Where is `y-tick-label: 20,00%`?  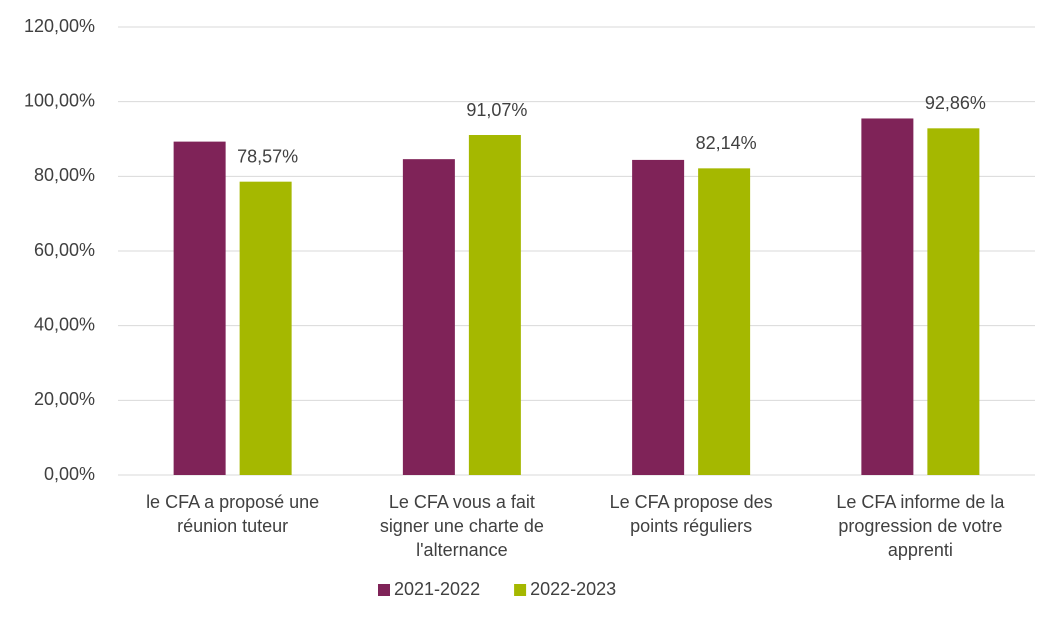 y-tick-label: 20,00% is located at coordinates (64, 399).